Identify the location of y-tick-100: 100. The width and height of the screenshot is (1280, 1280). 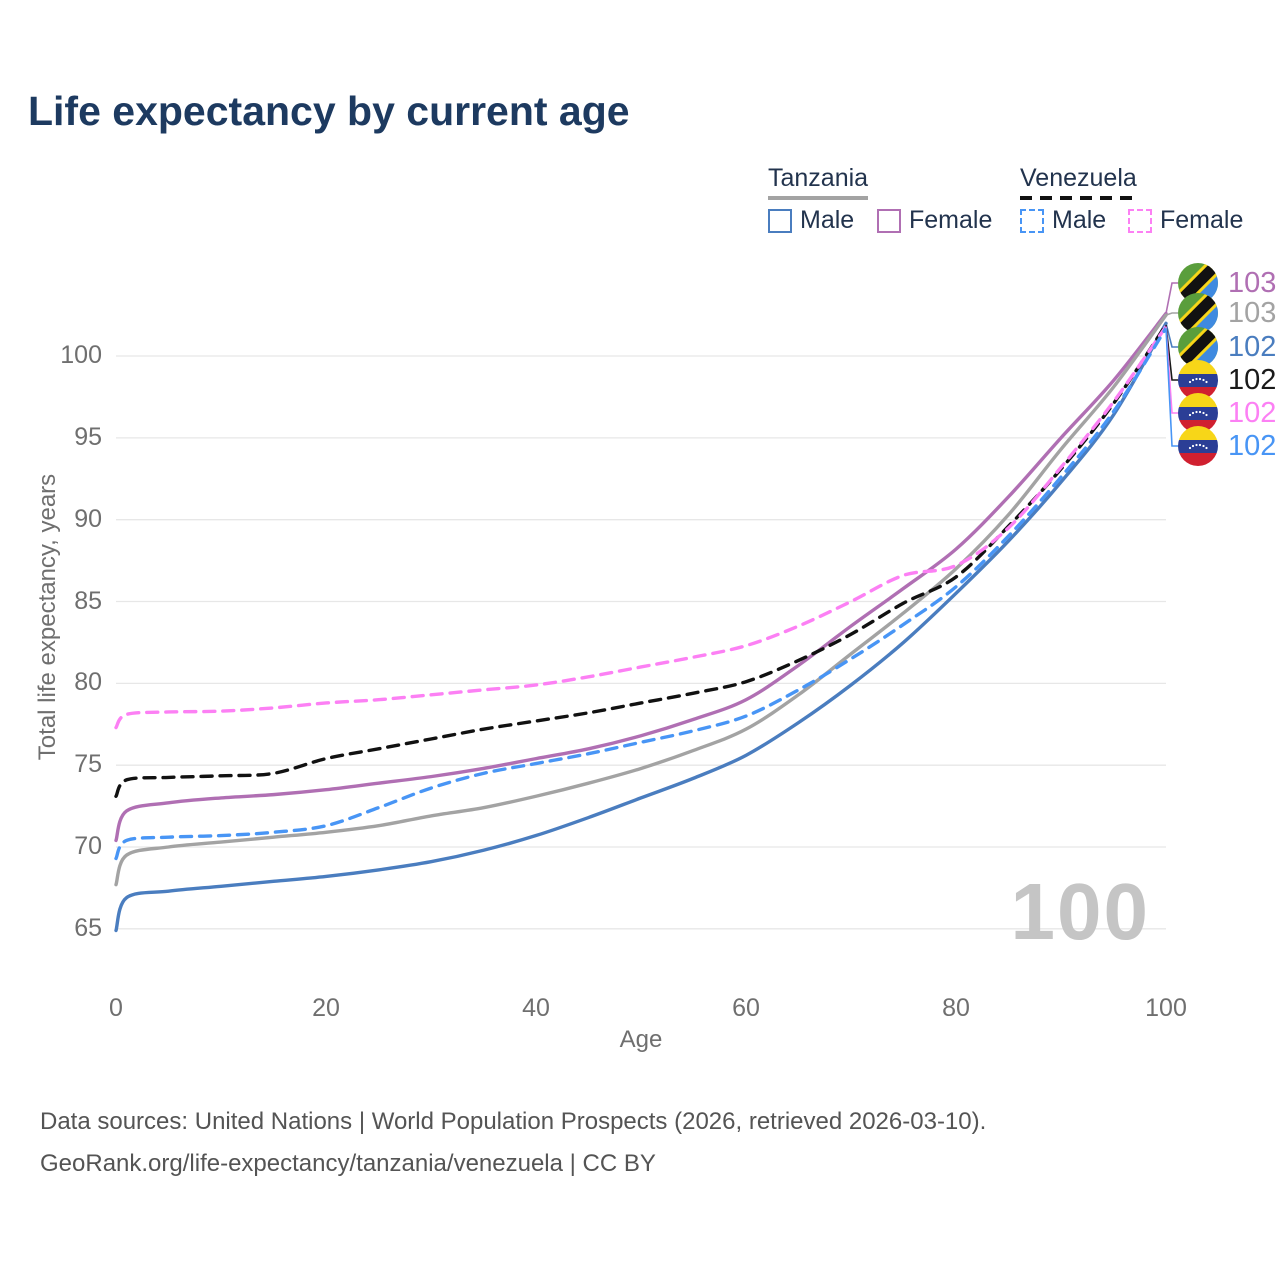
(81, 355).